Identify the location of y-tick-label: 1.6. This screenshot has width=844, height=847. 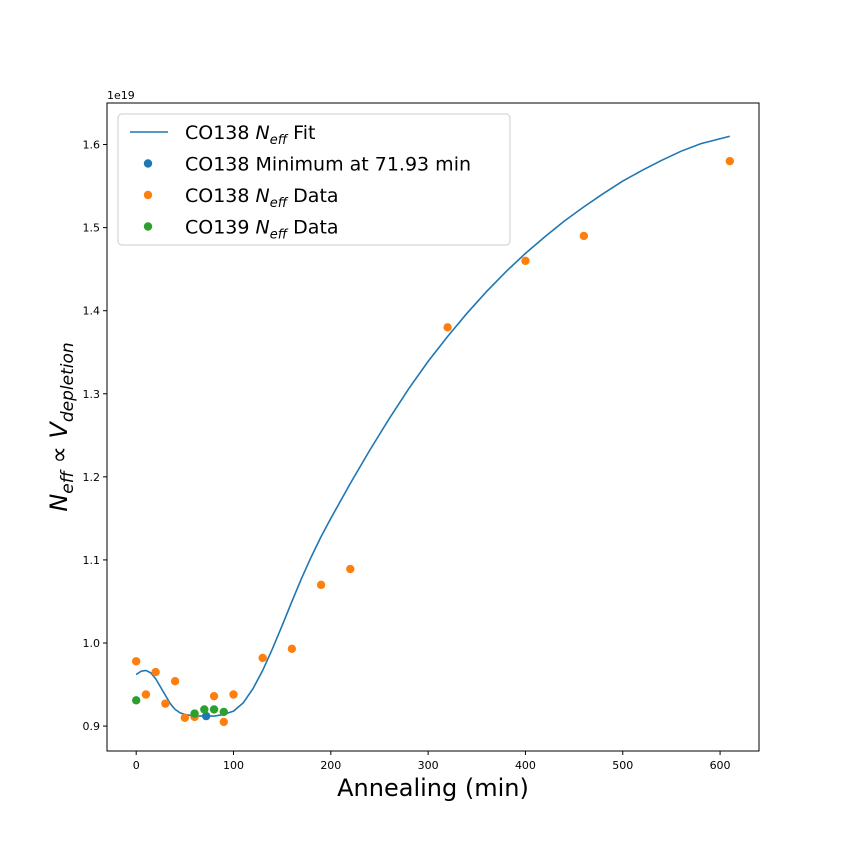
(92, 145).